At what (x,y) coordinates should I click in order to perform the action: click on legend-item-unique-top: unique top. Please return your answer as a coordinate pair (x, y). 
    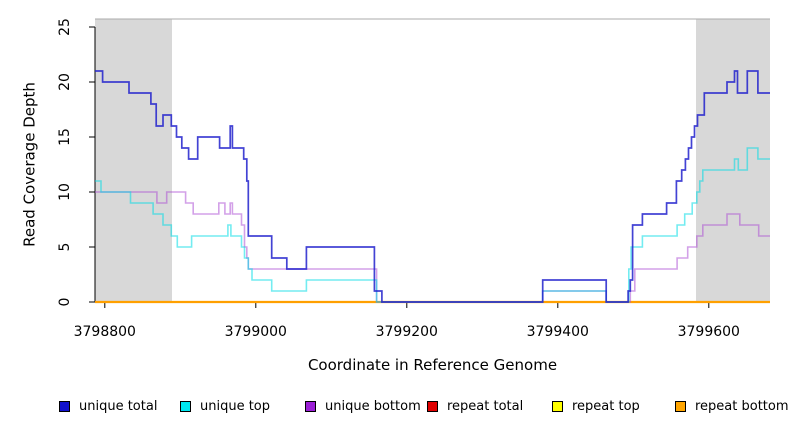
    Looking at the image, I should click on (225, 406).